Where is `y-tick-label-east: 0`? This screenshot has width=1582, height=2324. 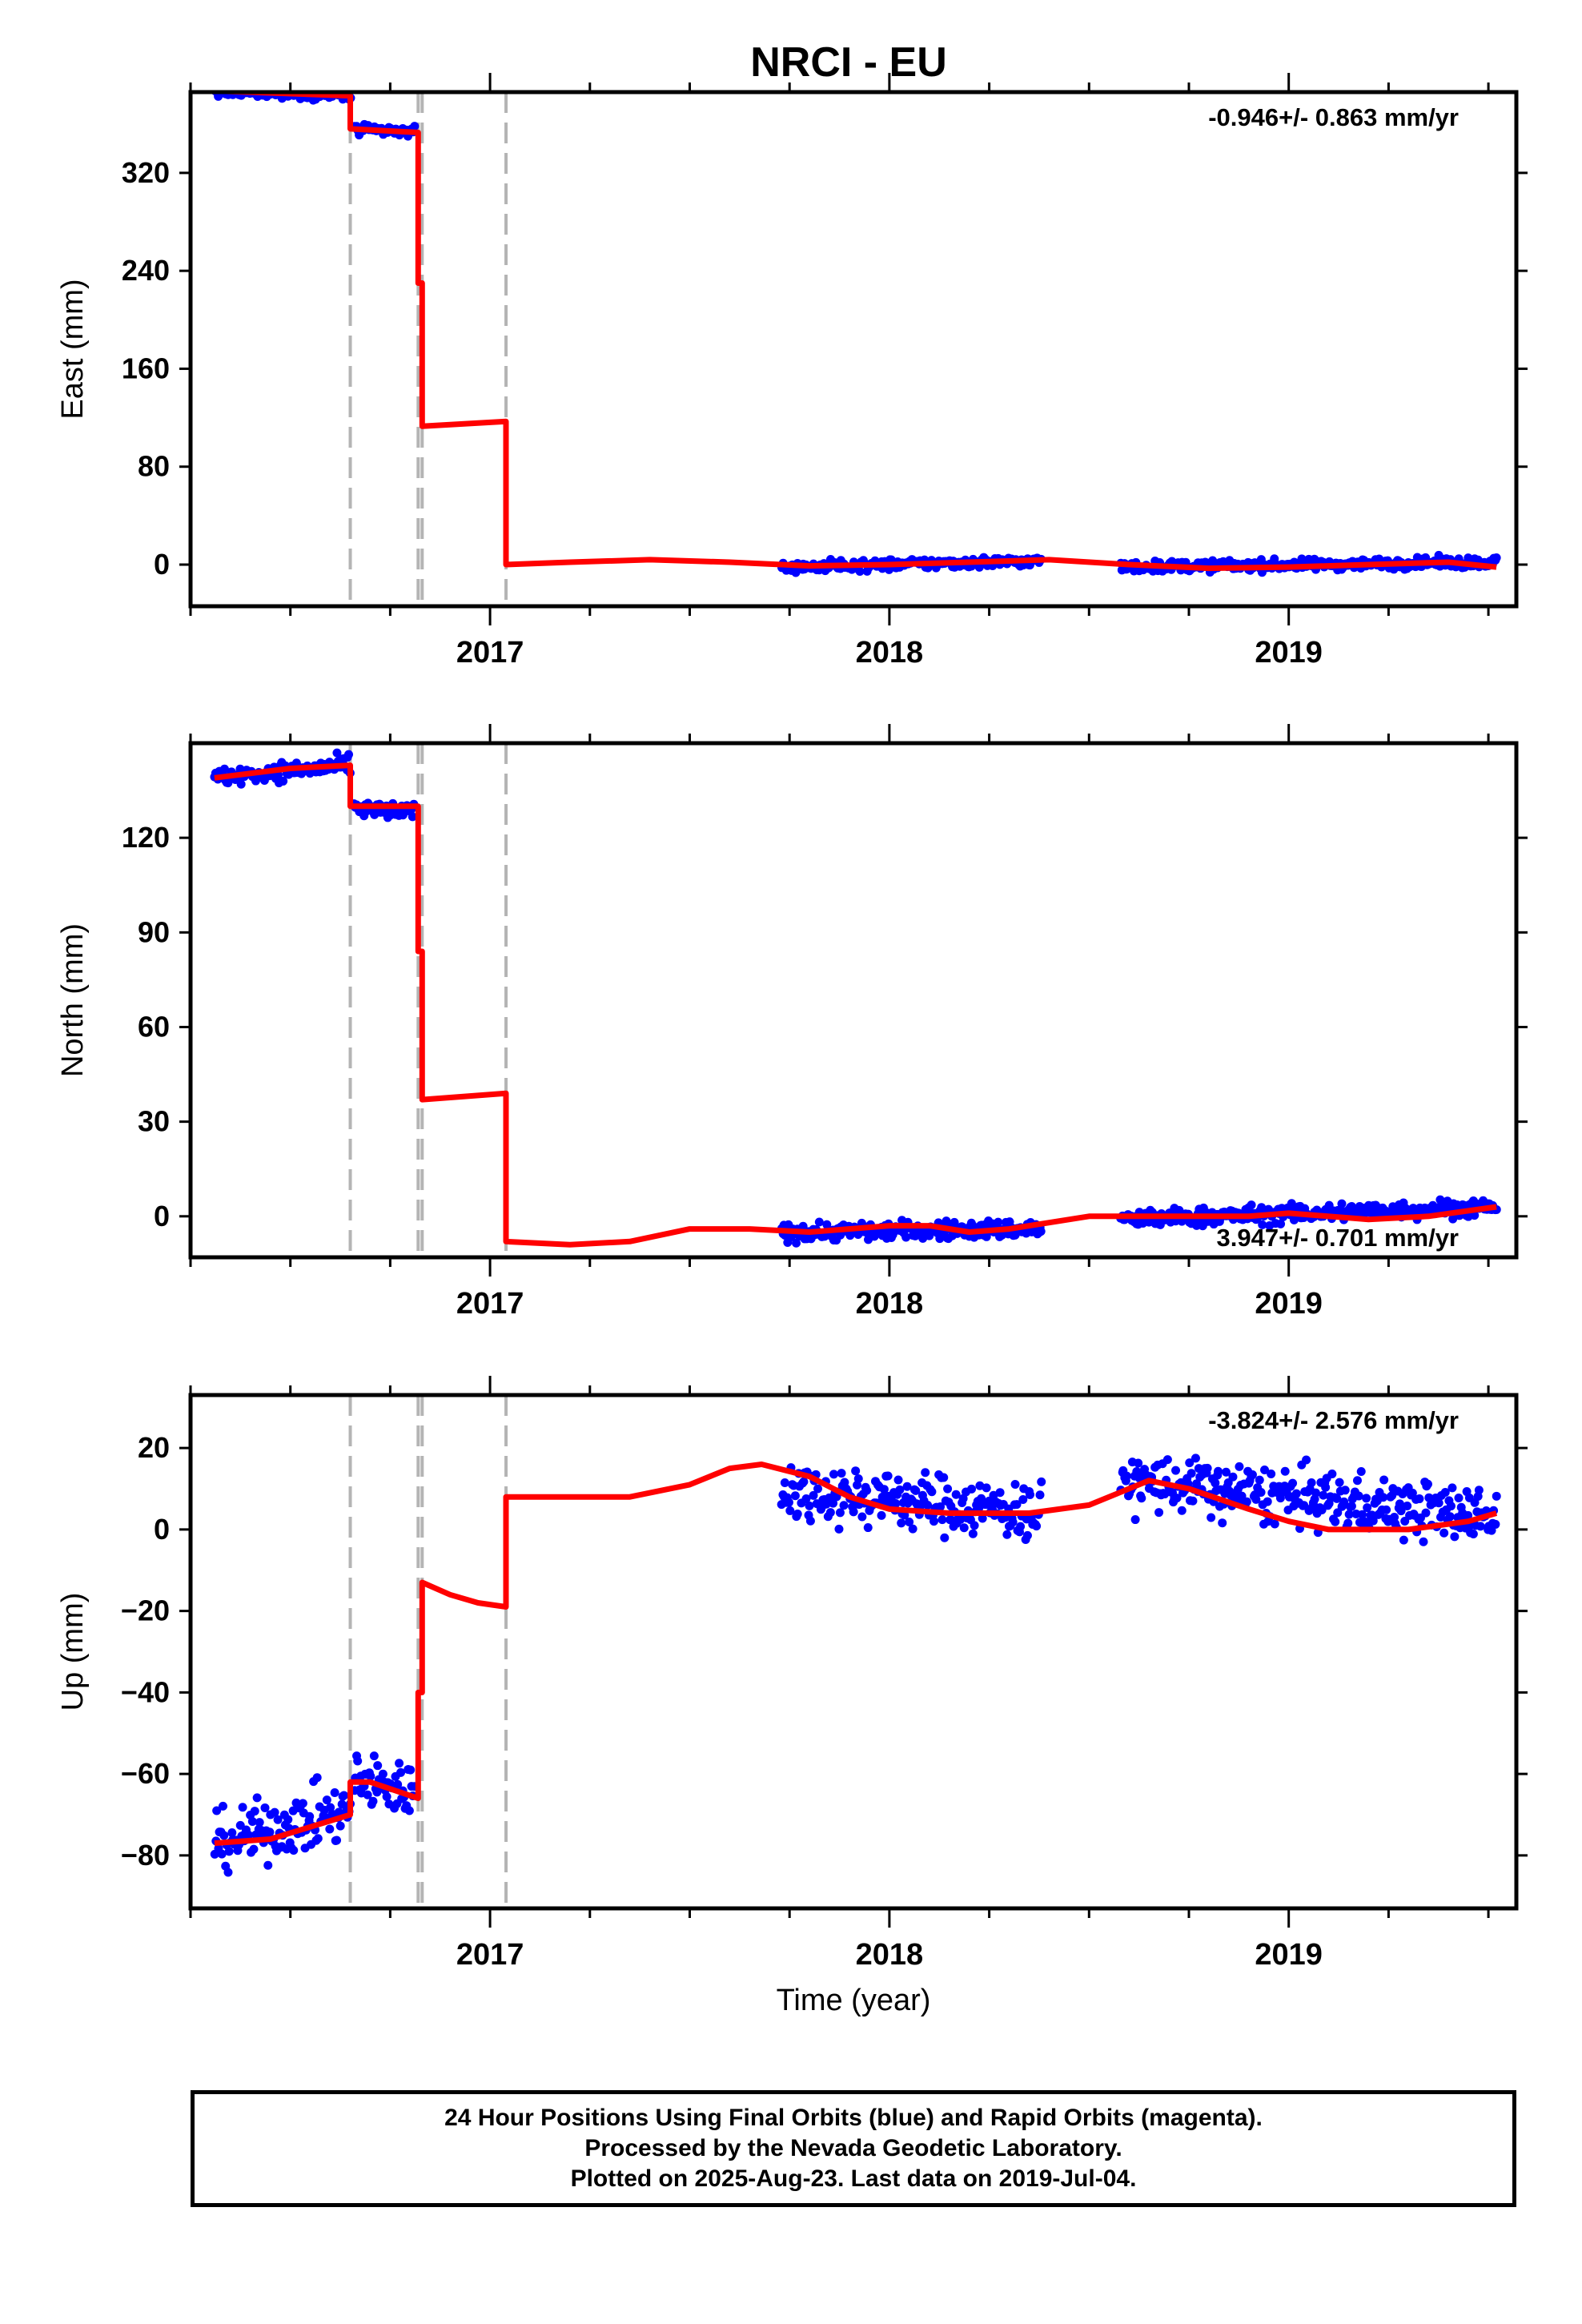
y-tick-label-east: 0 is located at coordinates (162, 564).